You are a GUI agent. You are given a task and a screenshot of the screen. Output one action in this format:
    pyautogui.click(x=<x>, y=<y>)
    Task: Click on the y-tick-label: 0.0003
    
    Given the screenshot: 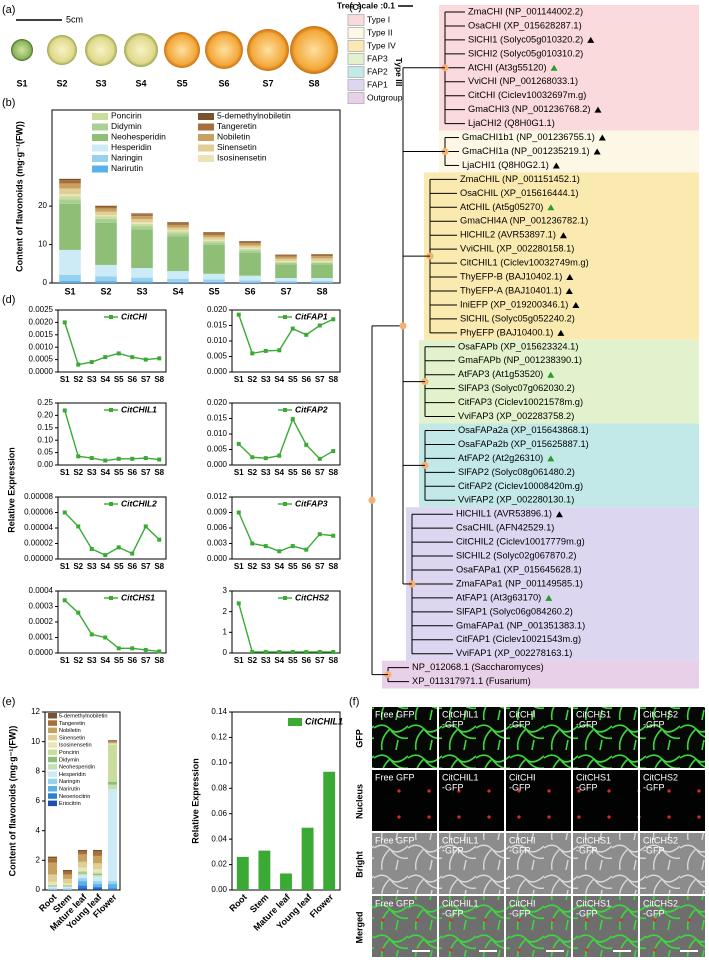 What is the action you would take?
    pyautogui.click(x=41, y=606)
    